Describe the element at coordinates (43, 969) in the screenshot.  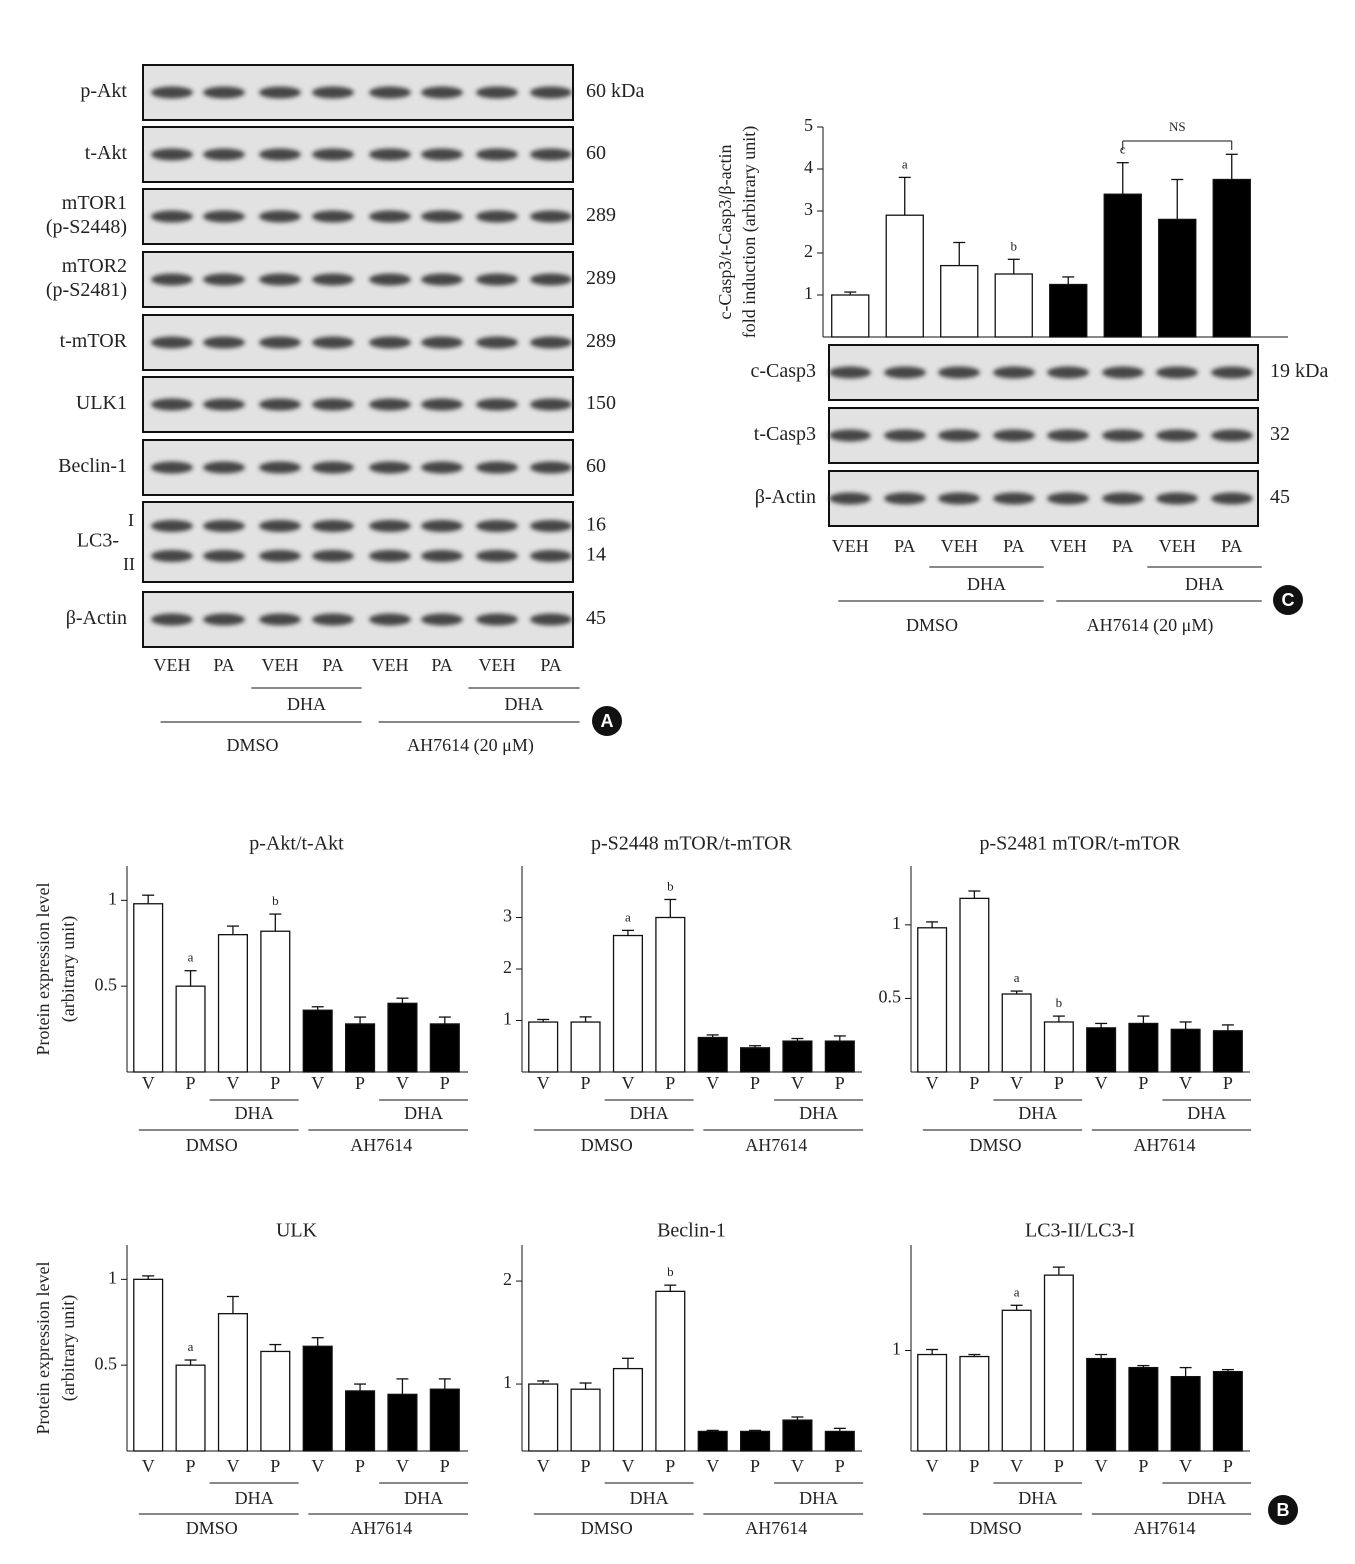
I see `y-axis-label: Protein expression level` at that location.